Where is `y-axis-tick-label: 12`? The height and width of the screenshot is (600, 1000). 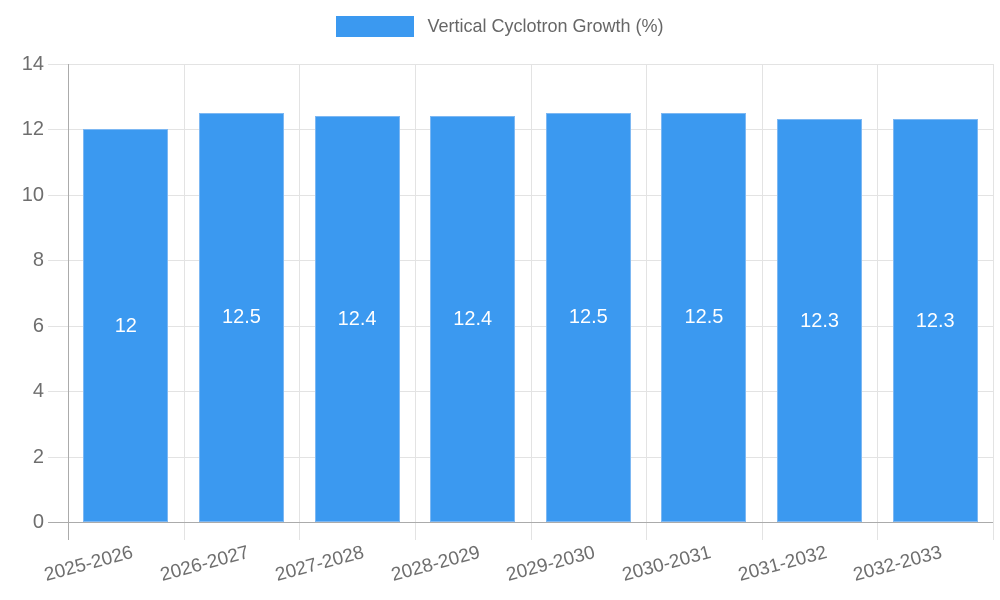
y-axis-tick-label: 12 is located at coordinates (32, 129).